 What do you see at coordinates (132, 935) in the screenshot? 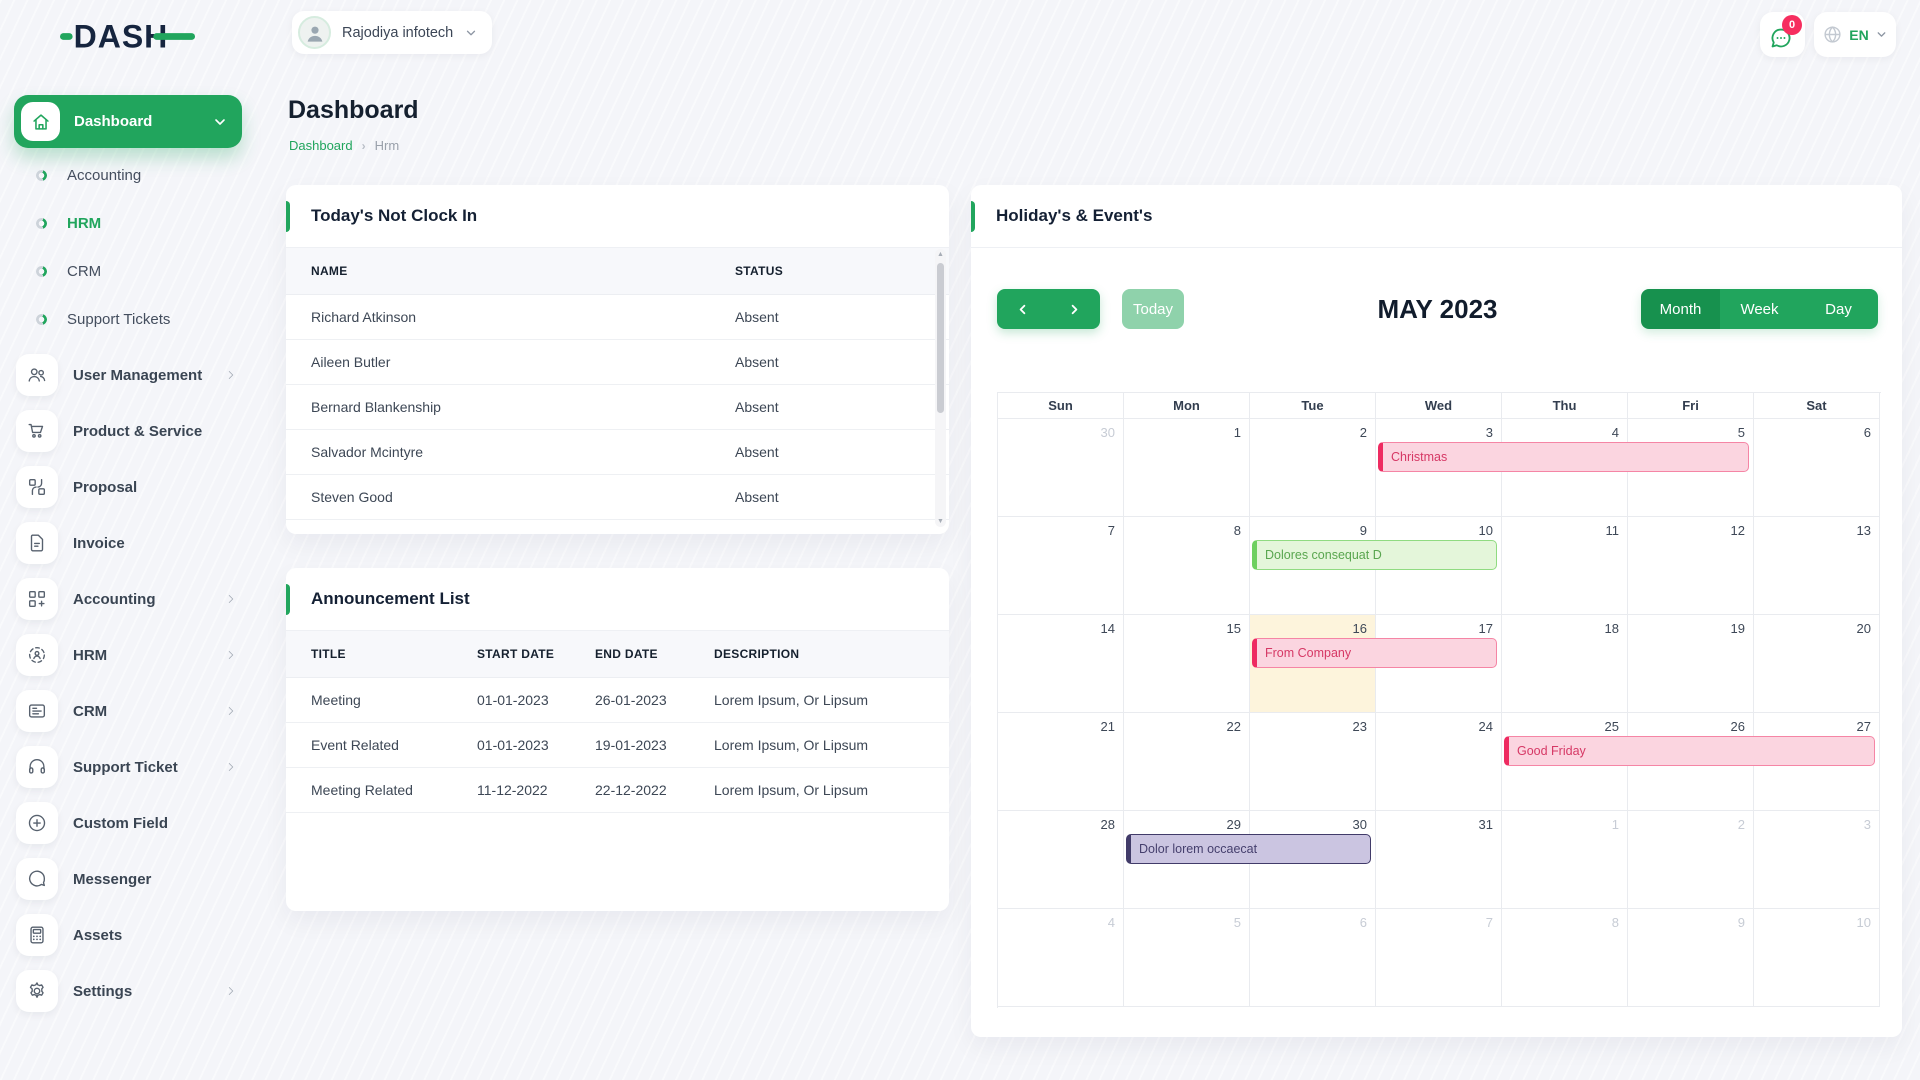
I see `sidebar-item-assets: Assets` at bounding box center [132, 935].